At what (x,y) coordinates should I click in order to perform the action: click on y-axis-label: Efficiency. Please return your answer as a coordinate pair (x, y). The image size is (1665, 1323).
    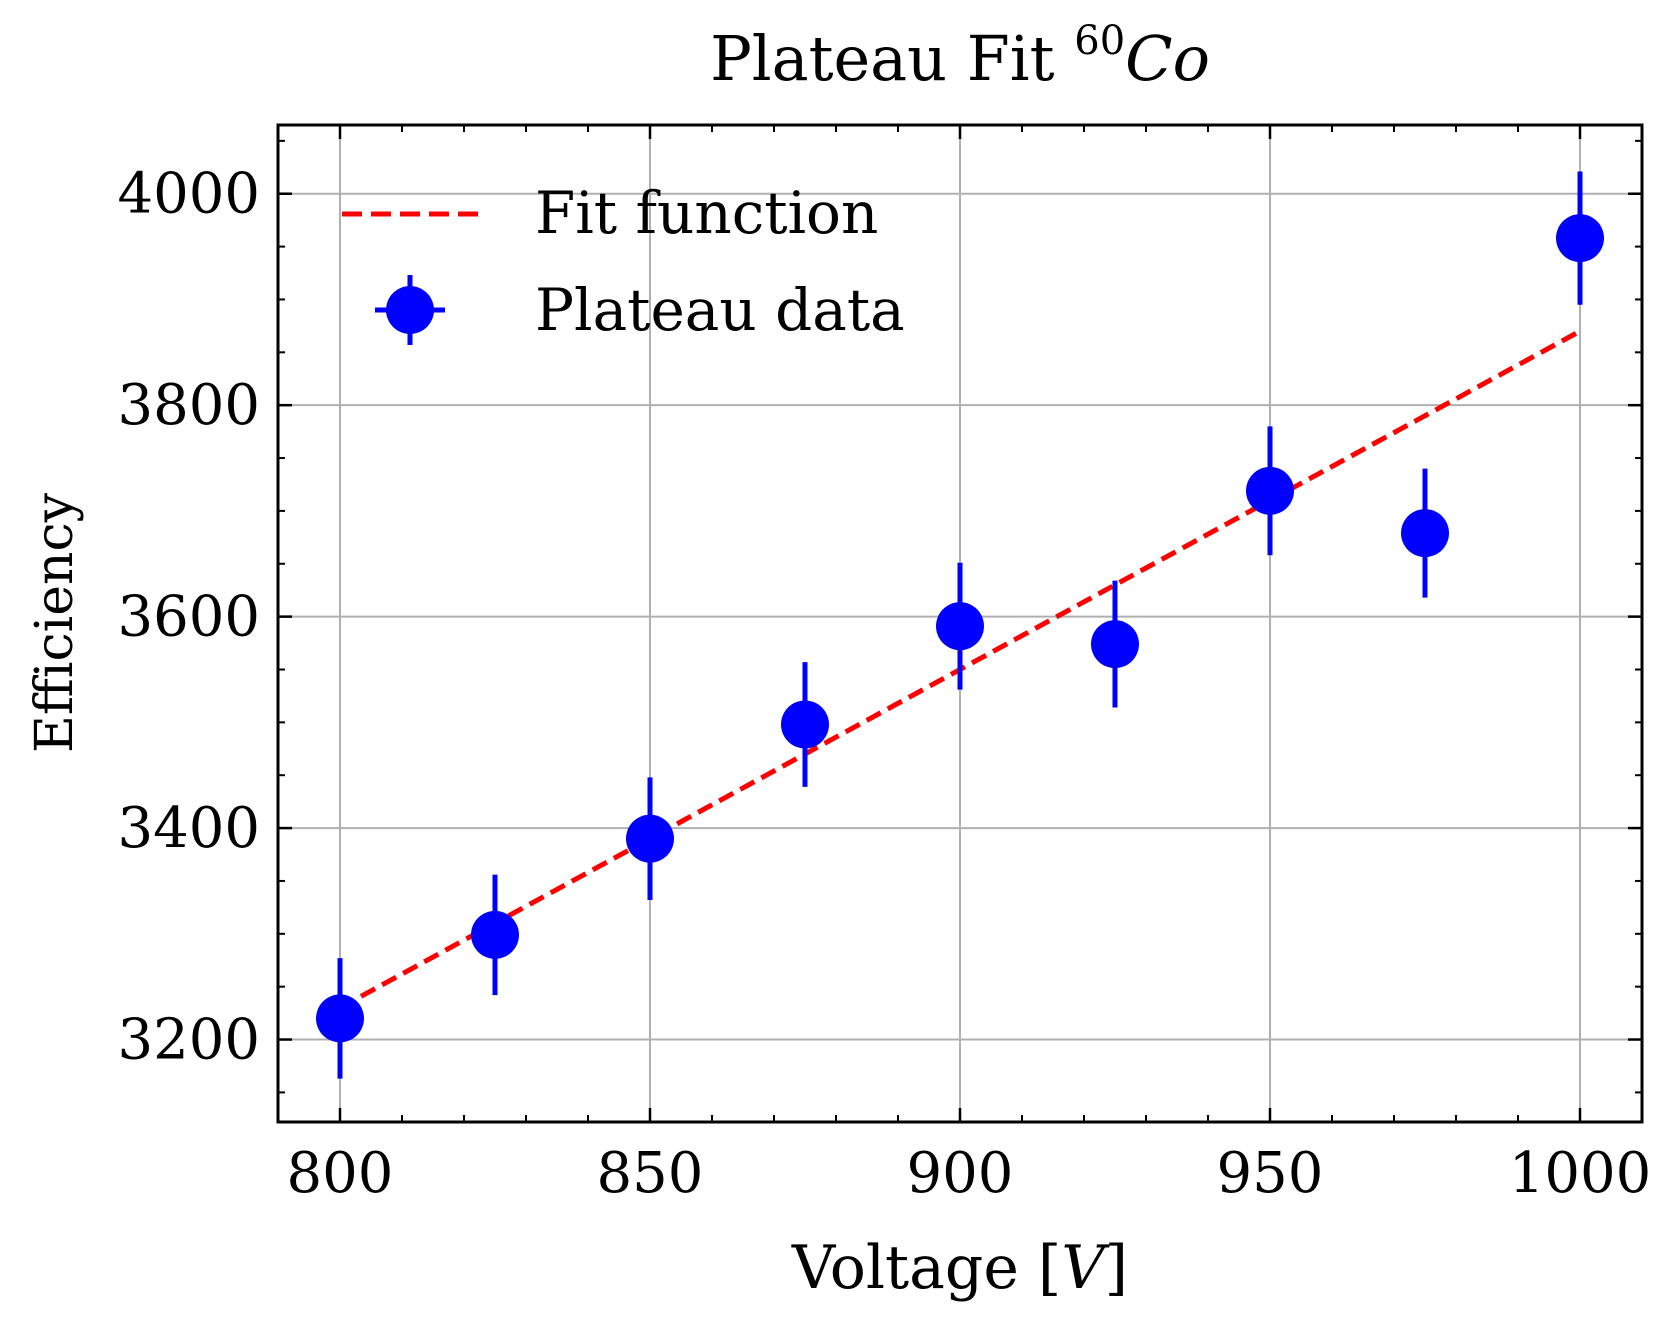
    Looking at the image, I should click on (55, 622).